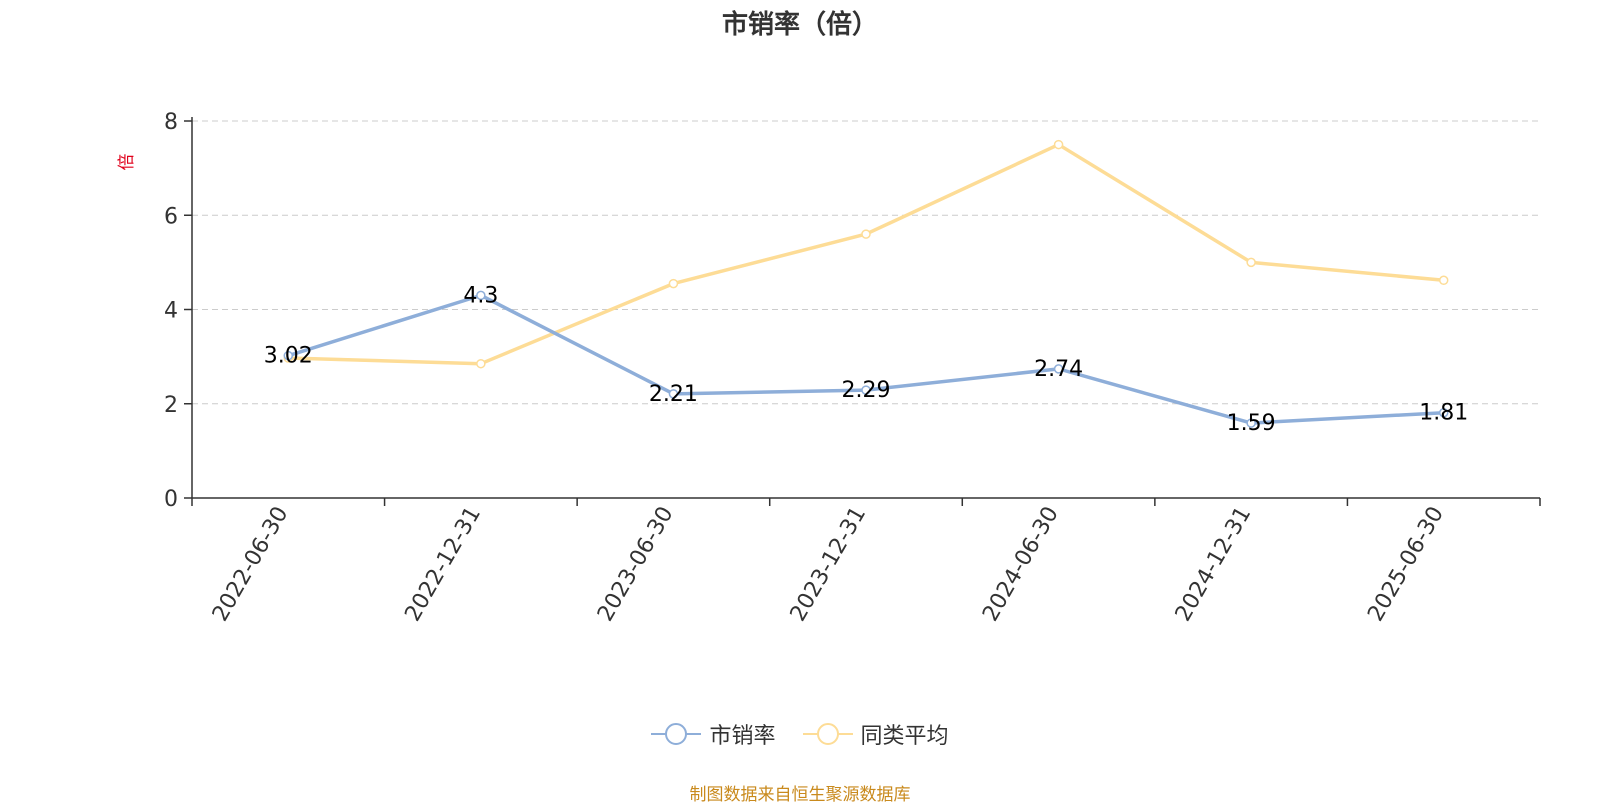 The height and width of the screenshot is (805, 1600). Describe the element at coordinates (127, 162) in the screenshot. I see `y-axis-label: 倍` at that location.